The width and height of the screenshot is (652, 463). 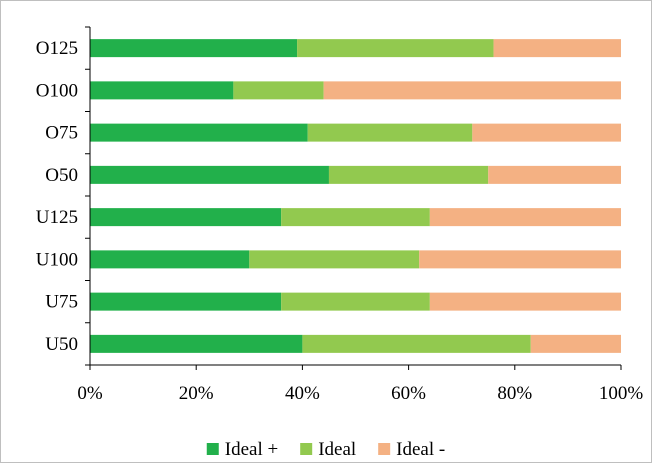 I want to click on legend-label: Ideal +, so click(x=251, y=449).